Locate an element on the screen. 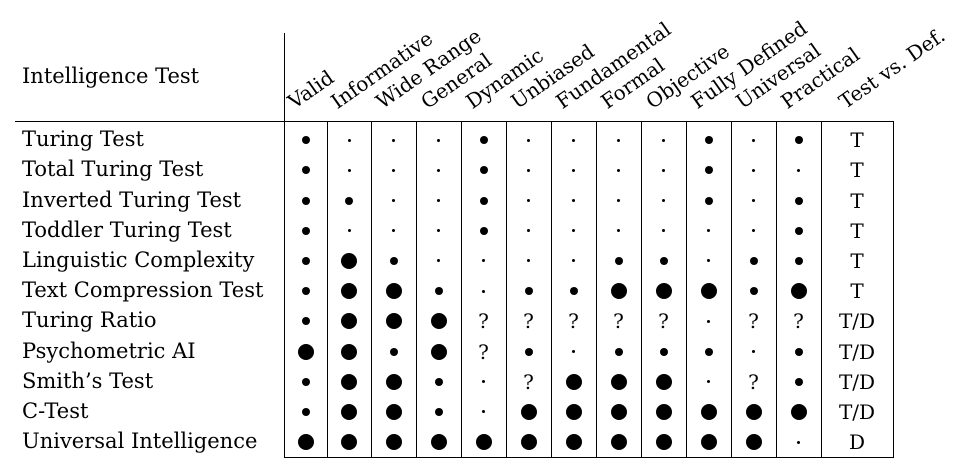 The height and width of the screenshot is (468, 977). corner-label: Intelligence Test is located at coordinates (111, 76).